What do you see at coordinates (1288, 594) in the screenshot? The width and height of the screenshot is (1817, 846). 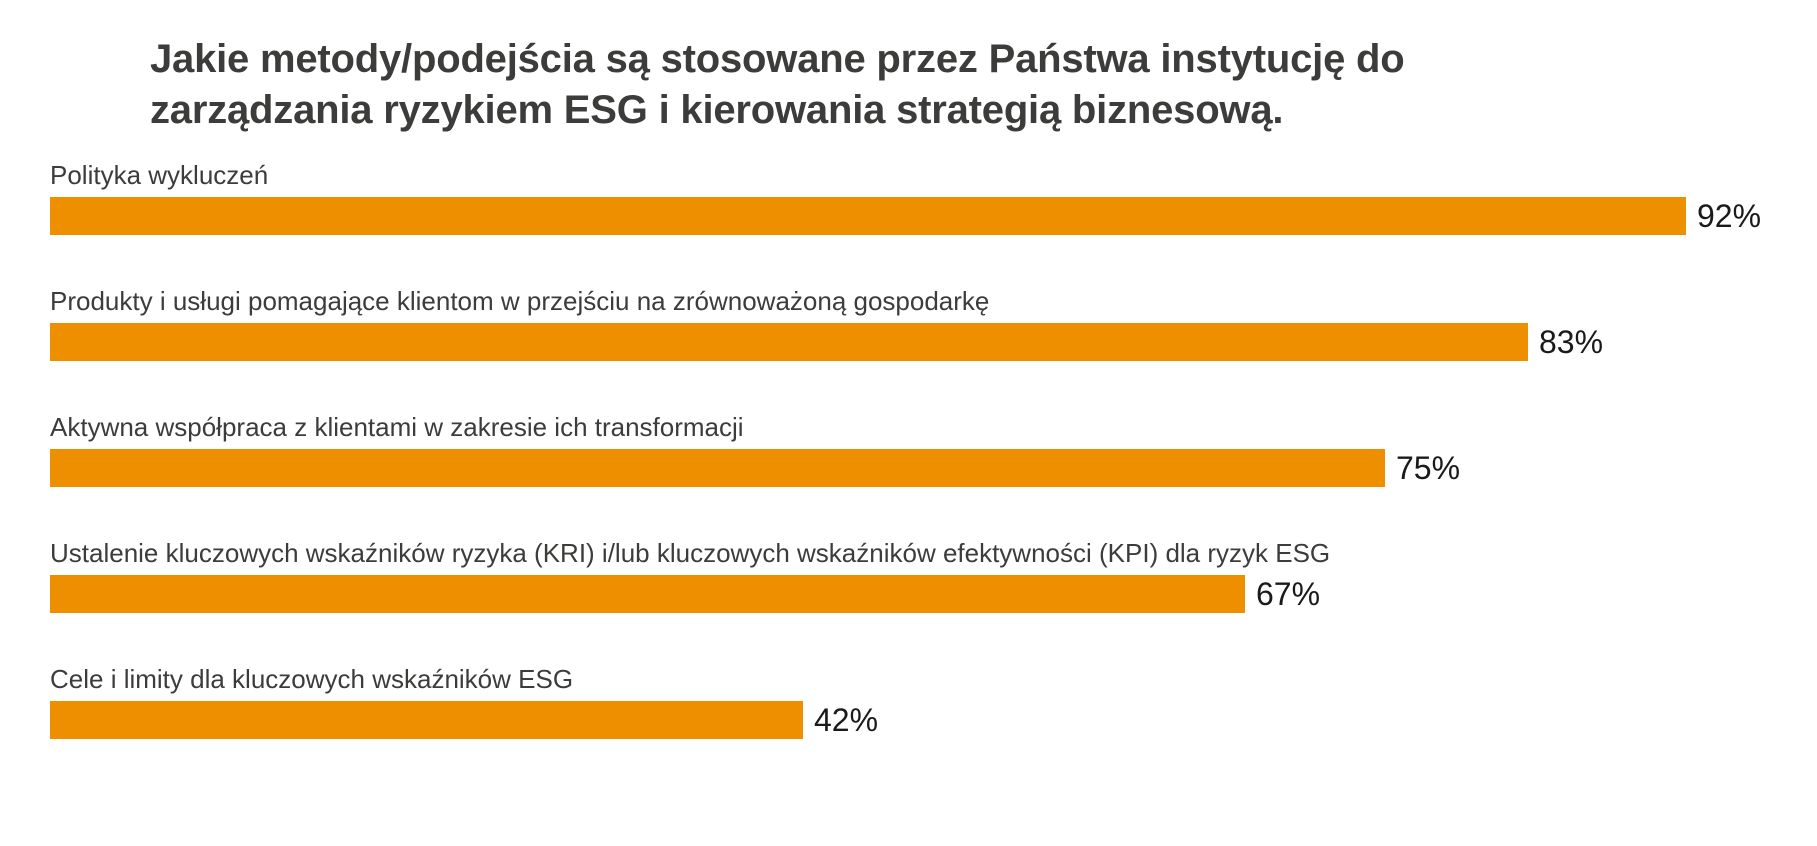 I see `bar-value-label: 67%` at bounding box center [1288, 594].